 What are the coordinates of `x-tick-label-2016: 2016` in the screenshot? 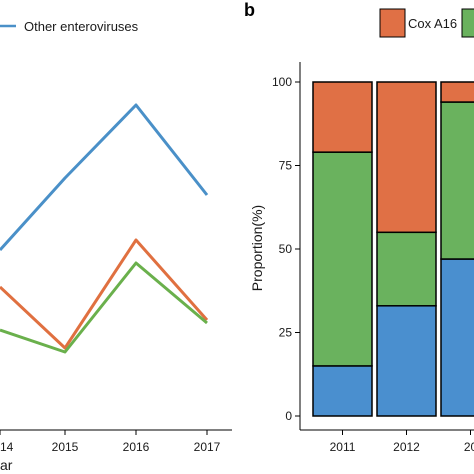 It's located at (136, 447).